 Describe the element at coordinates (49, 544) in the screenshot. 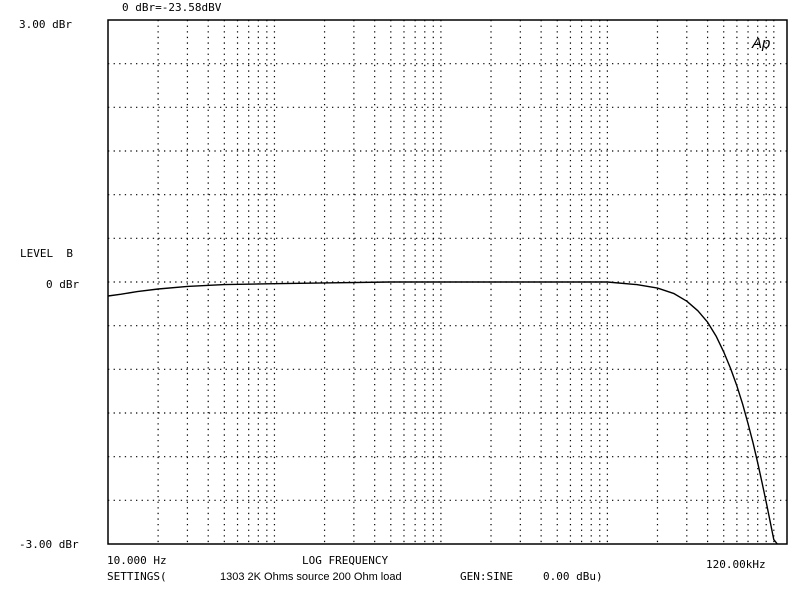

I see `y-tick-label-bottom: -3.00 dBr` at that location.